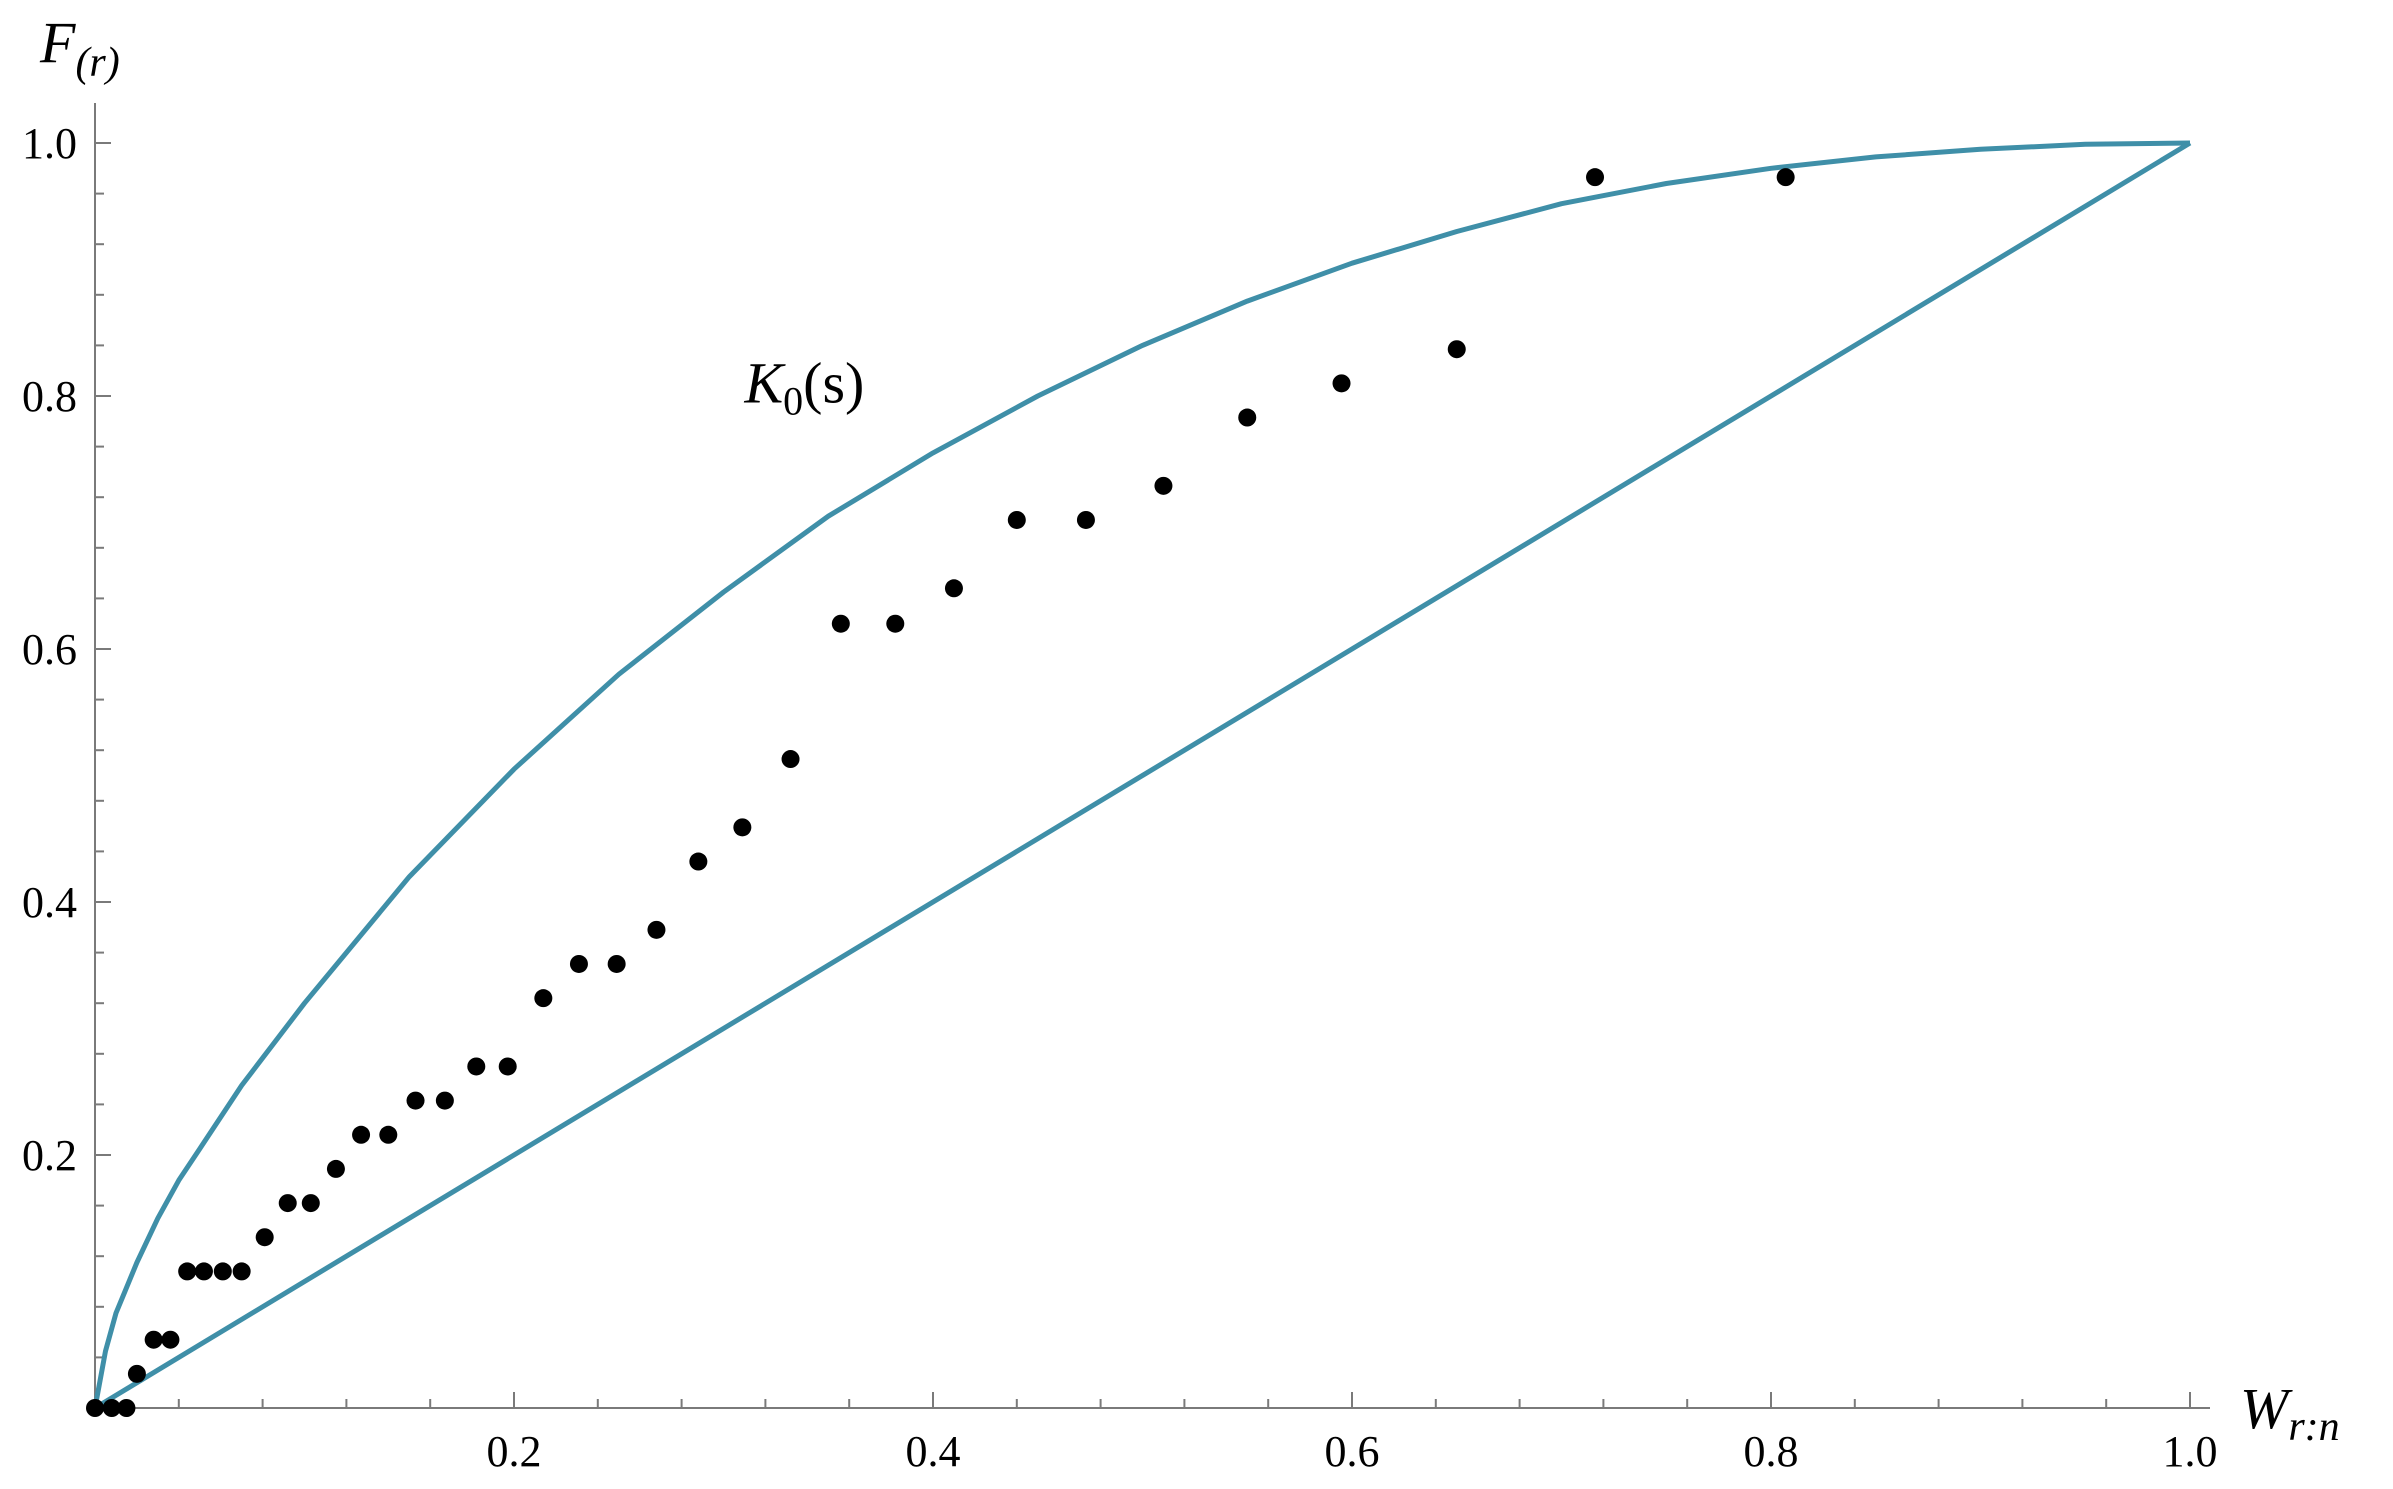  I want to click on y-tick-label: 0.4, so click(49, 902).